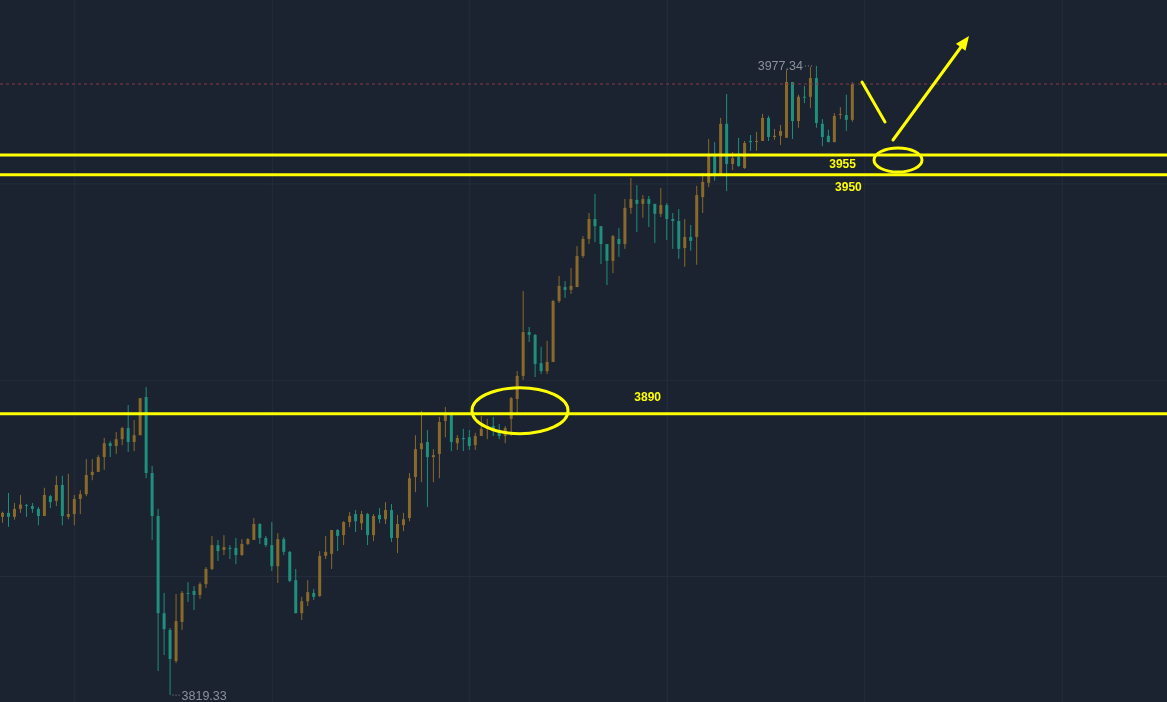  What do you see at coordinates (849, 186) in the screenshot?
I see `ref-line-label: 3950` at bounding box center [849, 186].